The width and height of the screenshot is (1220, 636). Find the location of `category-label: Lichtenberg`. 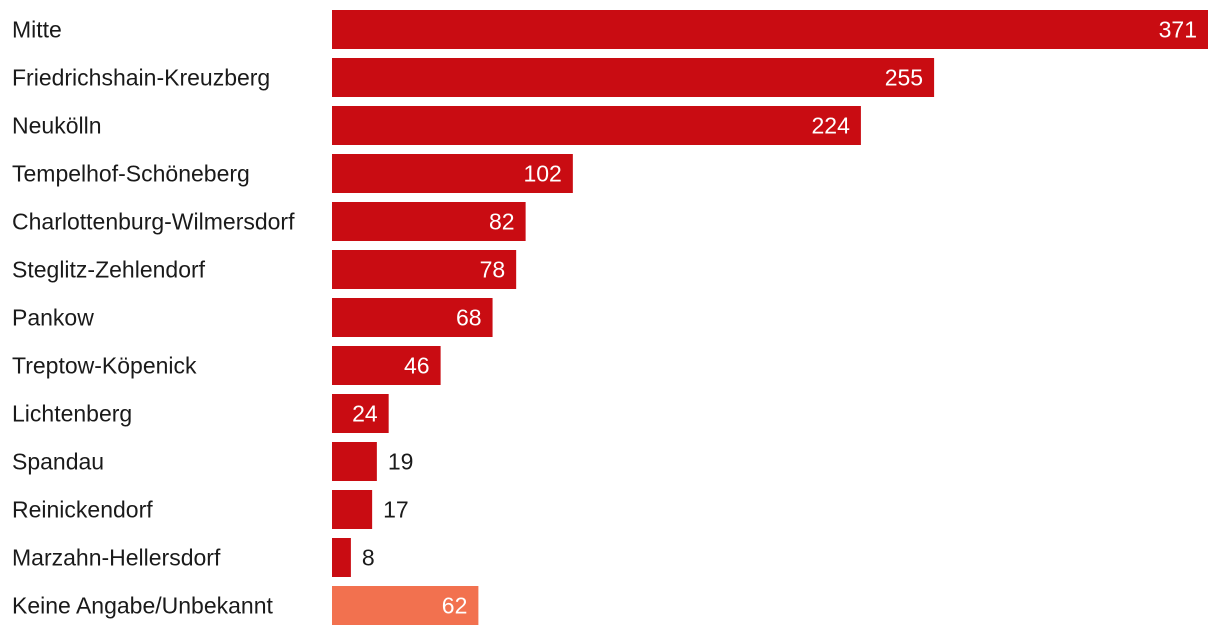

category-label: Lichtenberg is located at coordinates (72, 414).